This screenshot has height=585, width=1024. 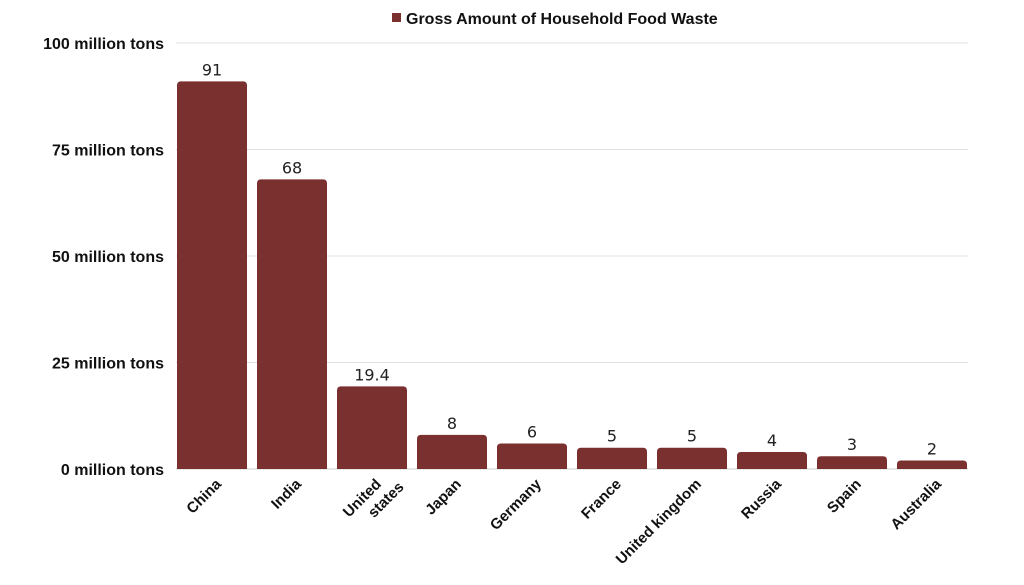 What do you see at coordinates (108, 364) in the screenshot?
I see `y-tick-label: 25 million tons` at bounding box center [108, 364].